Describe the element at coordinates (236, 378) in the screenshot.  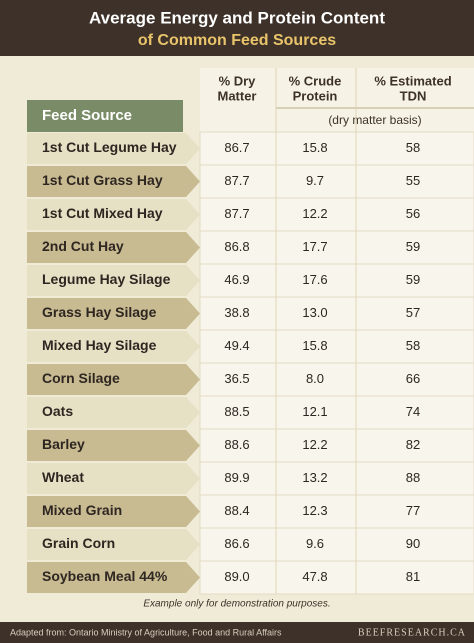
I see `cell-value: 36.5` at that location.